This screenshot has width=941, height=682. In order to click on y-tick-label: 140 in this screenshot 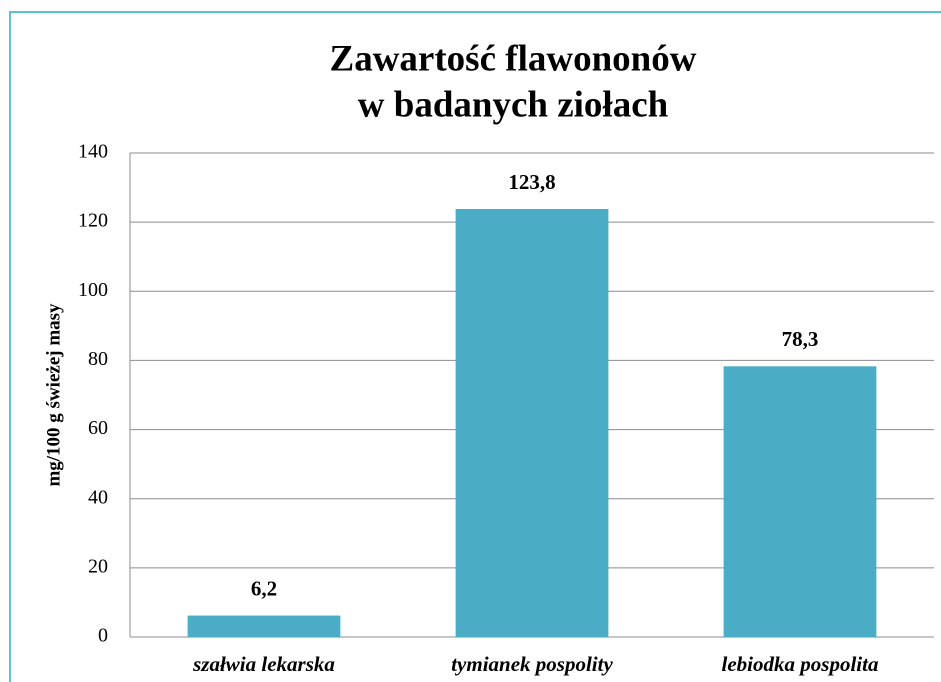, I will do `click(93, 152)`.